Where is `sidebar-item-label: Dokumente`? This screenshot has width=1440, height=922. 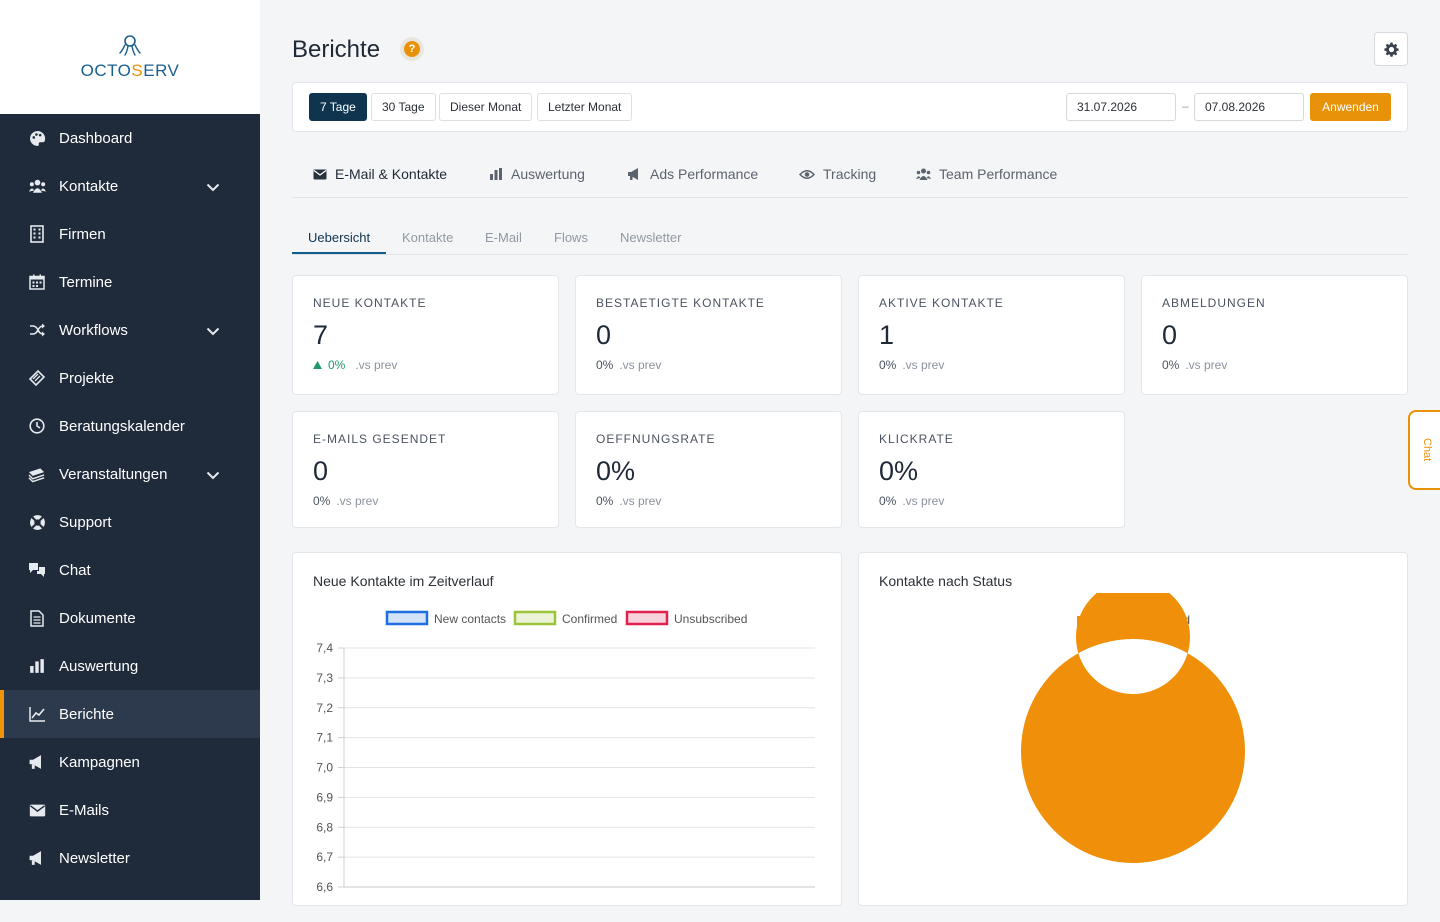
sidebar-item-label: Dokumente is located at coordinates (97, 618).